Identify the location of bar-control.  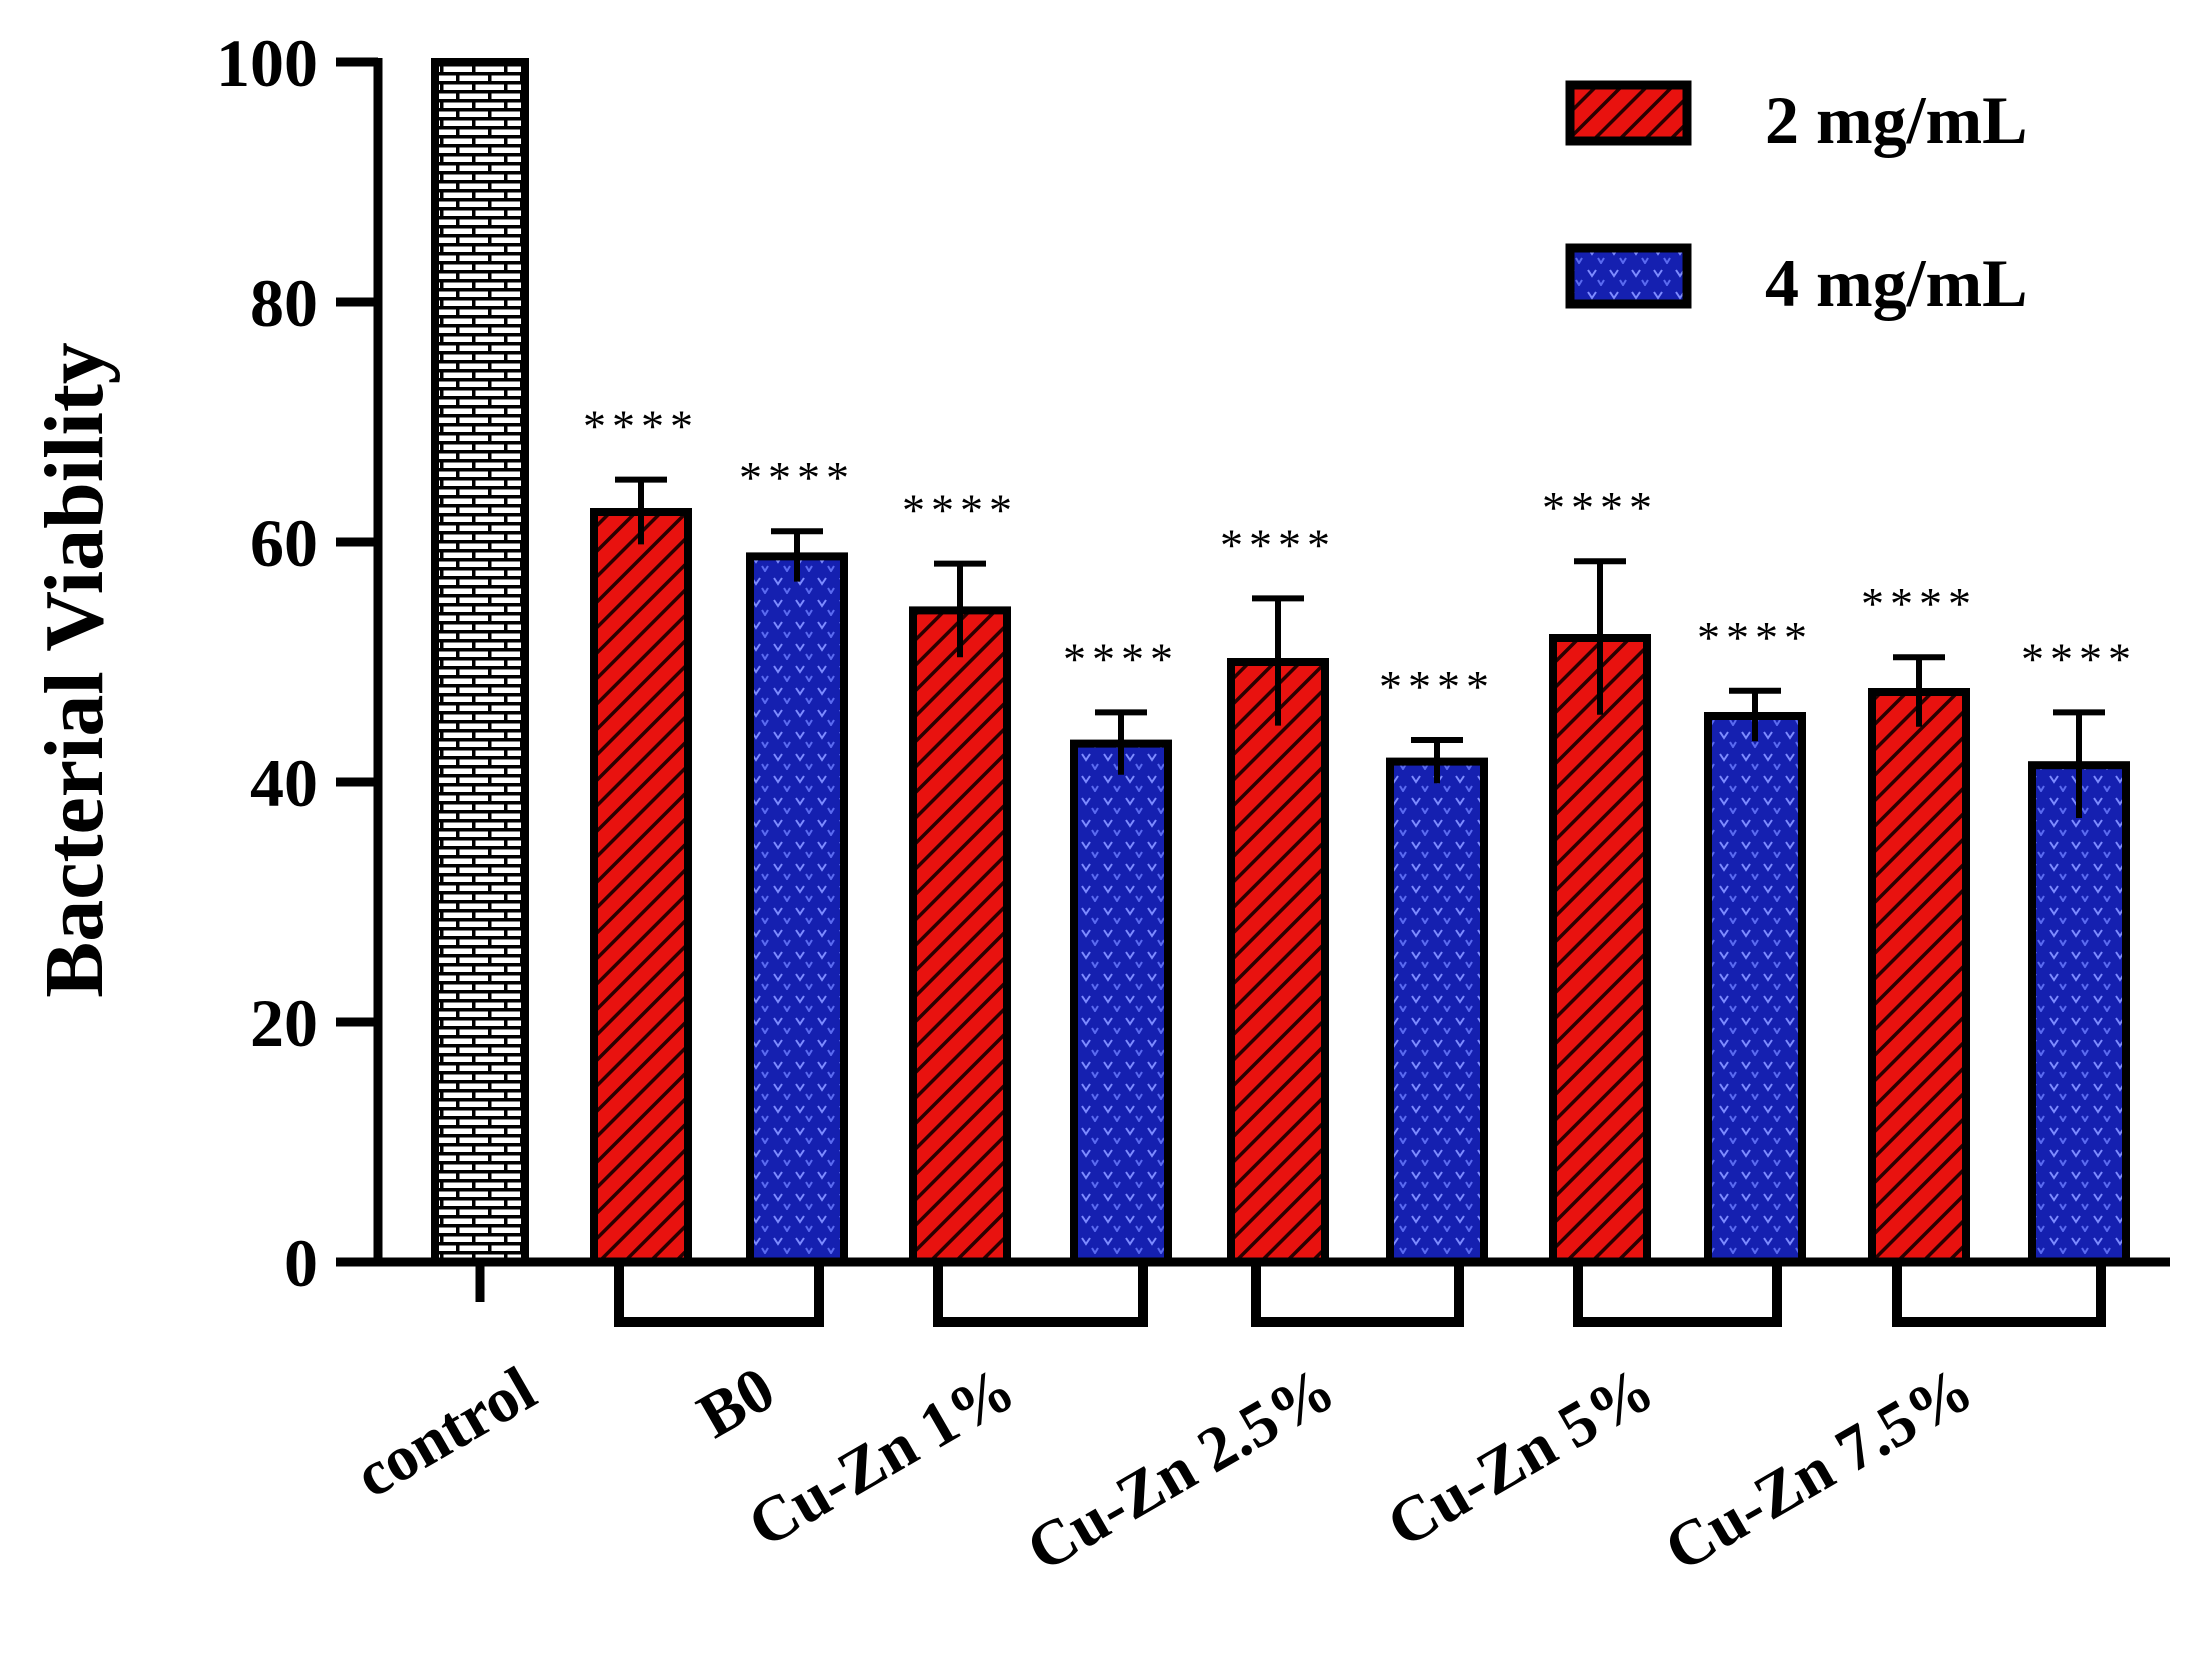
(480, 662).